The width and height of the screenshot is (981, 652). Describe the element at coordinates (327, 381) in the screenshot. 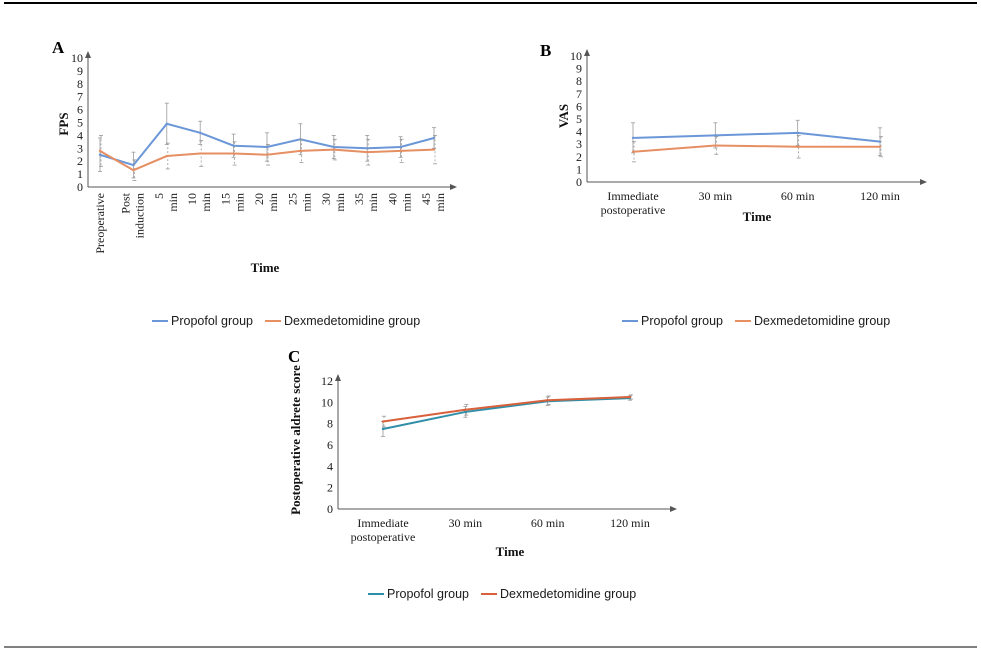

I see `y-tick-label: 12` at that location.